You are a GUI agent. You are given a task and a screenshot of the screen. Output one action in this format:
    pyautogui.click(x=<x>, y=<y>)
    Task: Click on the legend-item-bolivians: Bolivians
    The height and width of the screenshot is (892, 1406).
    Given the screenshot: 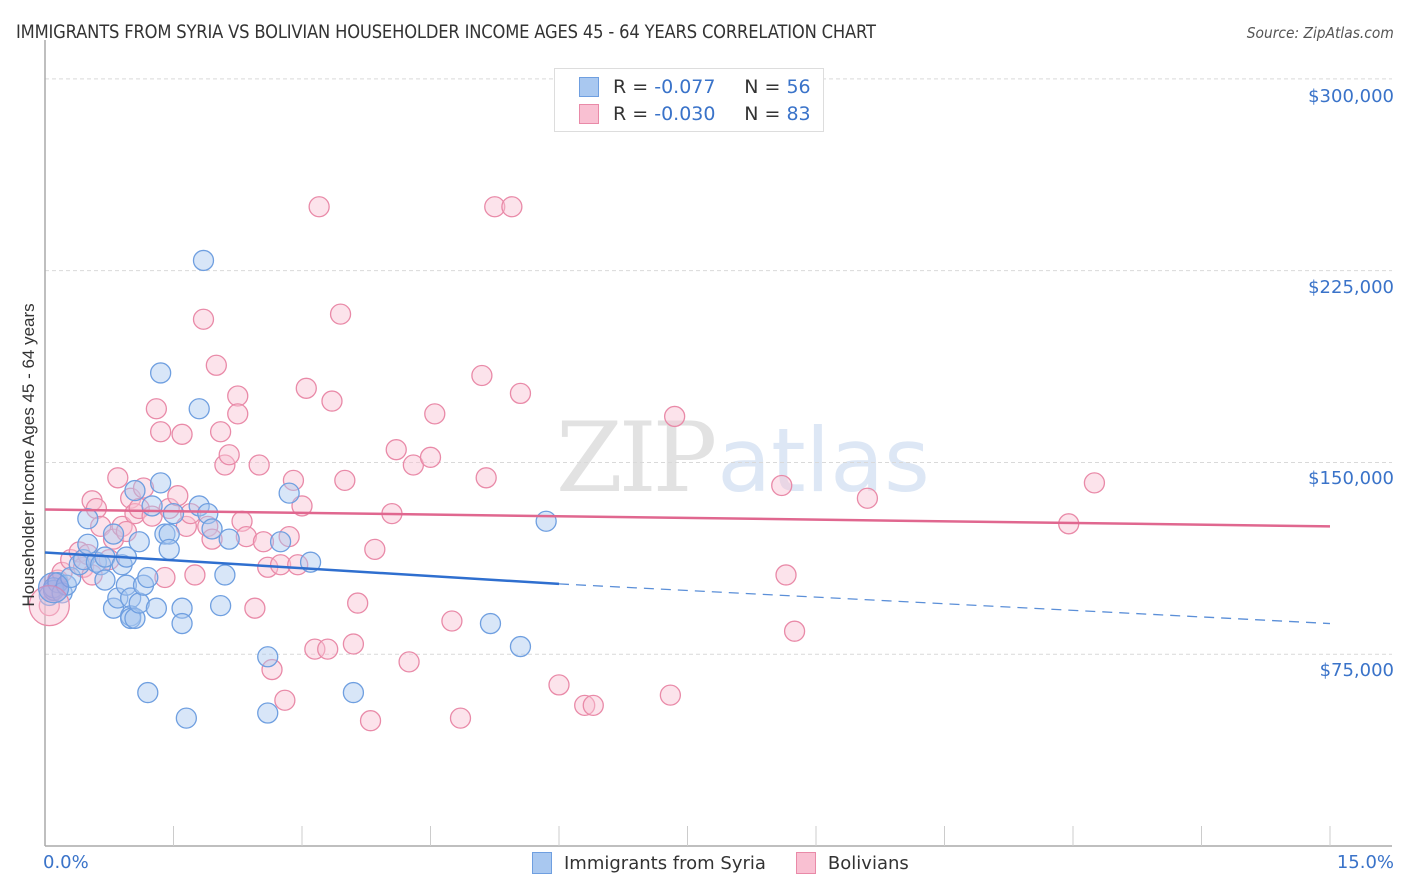 What is the action you would take?
    pyautogui.click(x=852, y=863)
    